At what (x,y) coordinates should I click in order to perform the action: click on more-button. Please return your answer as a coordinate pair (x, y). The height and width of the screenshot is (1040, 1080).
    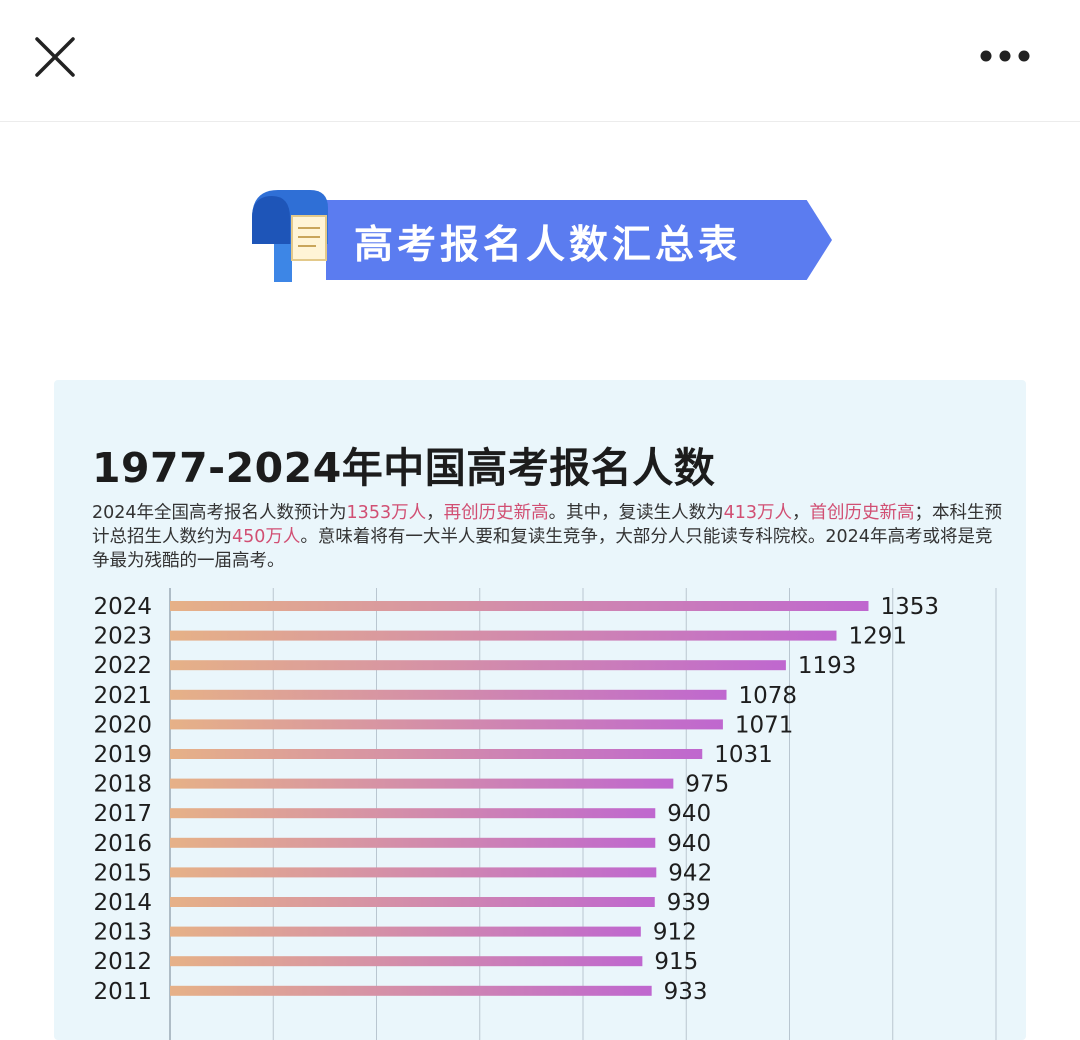
    Looking at the image, I should click on (1005, 56).